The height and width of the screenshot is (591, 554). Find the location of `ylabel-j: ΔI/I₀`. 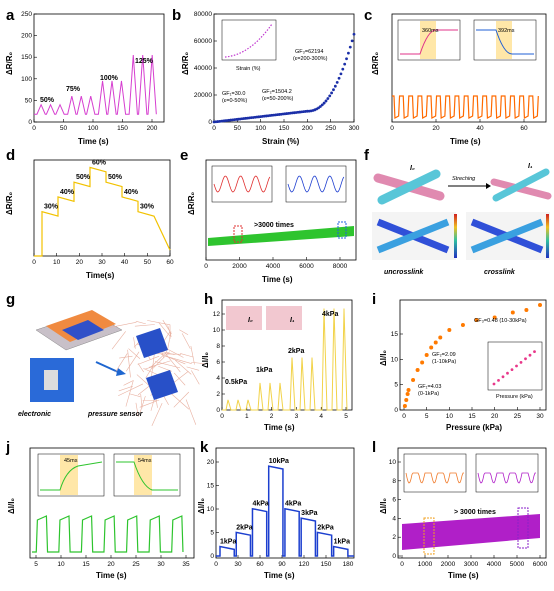

ylabel-j: ΔI/I₀ is located at coordinates (11, 506).